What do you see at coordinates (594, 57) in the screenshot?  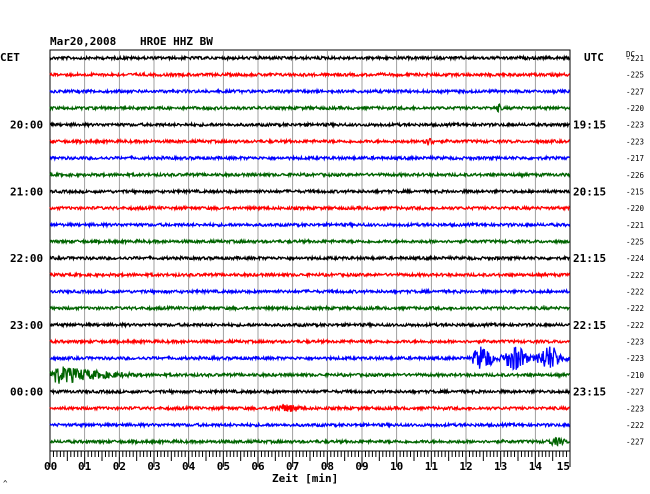 I see `right-timezone-label: UTC` at bounding box center [594, 57].